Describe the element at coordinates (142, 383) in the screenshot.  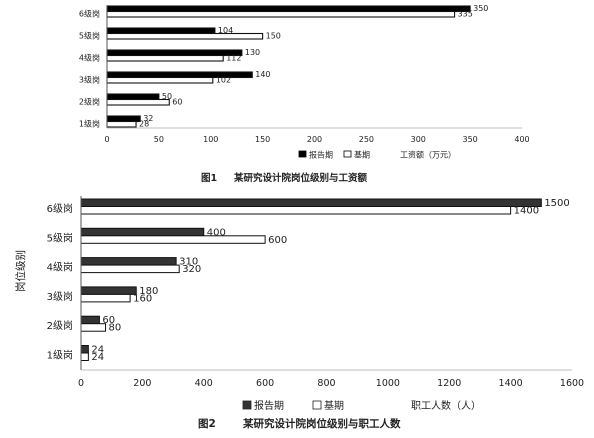
I see `x-tick-label-2-2: 200` at that location.